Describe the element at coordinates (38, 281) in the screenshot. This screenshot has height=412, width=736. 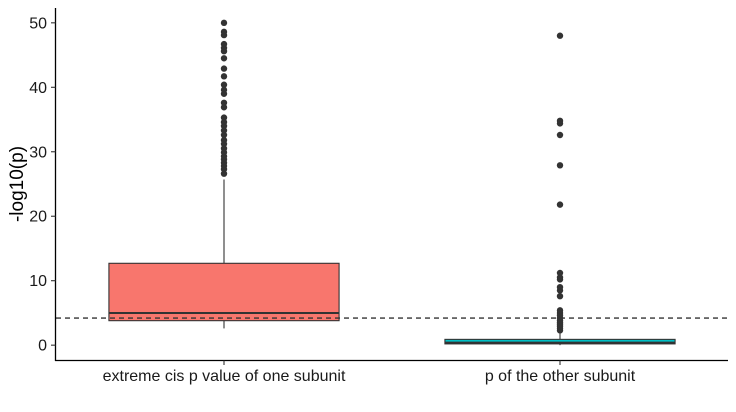
I see `y-tick-label: 10` at that location.